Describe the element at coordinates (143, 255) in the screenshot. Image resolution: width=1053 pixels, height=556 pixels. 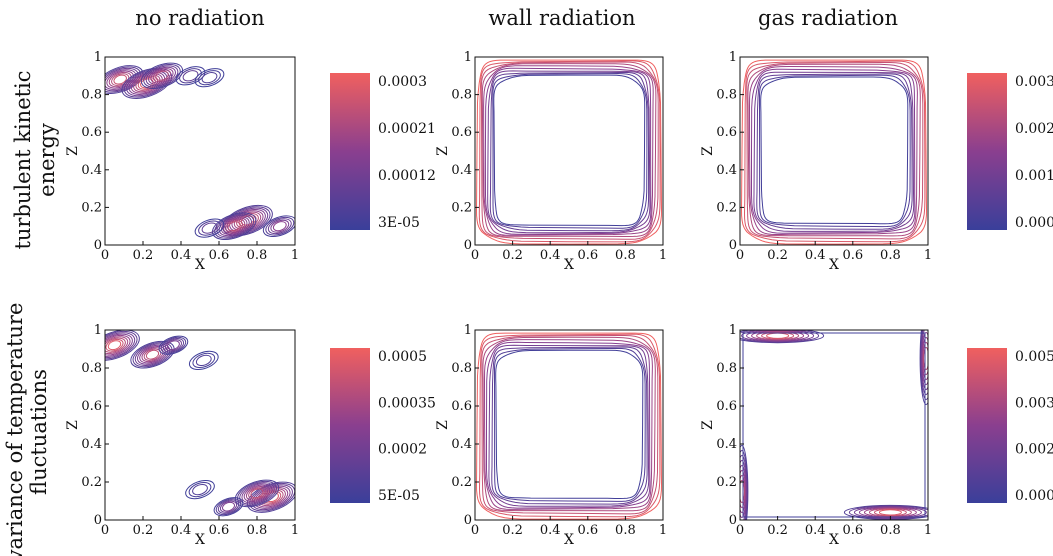
I see `x-tick-label: 0.2` at that location.